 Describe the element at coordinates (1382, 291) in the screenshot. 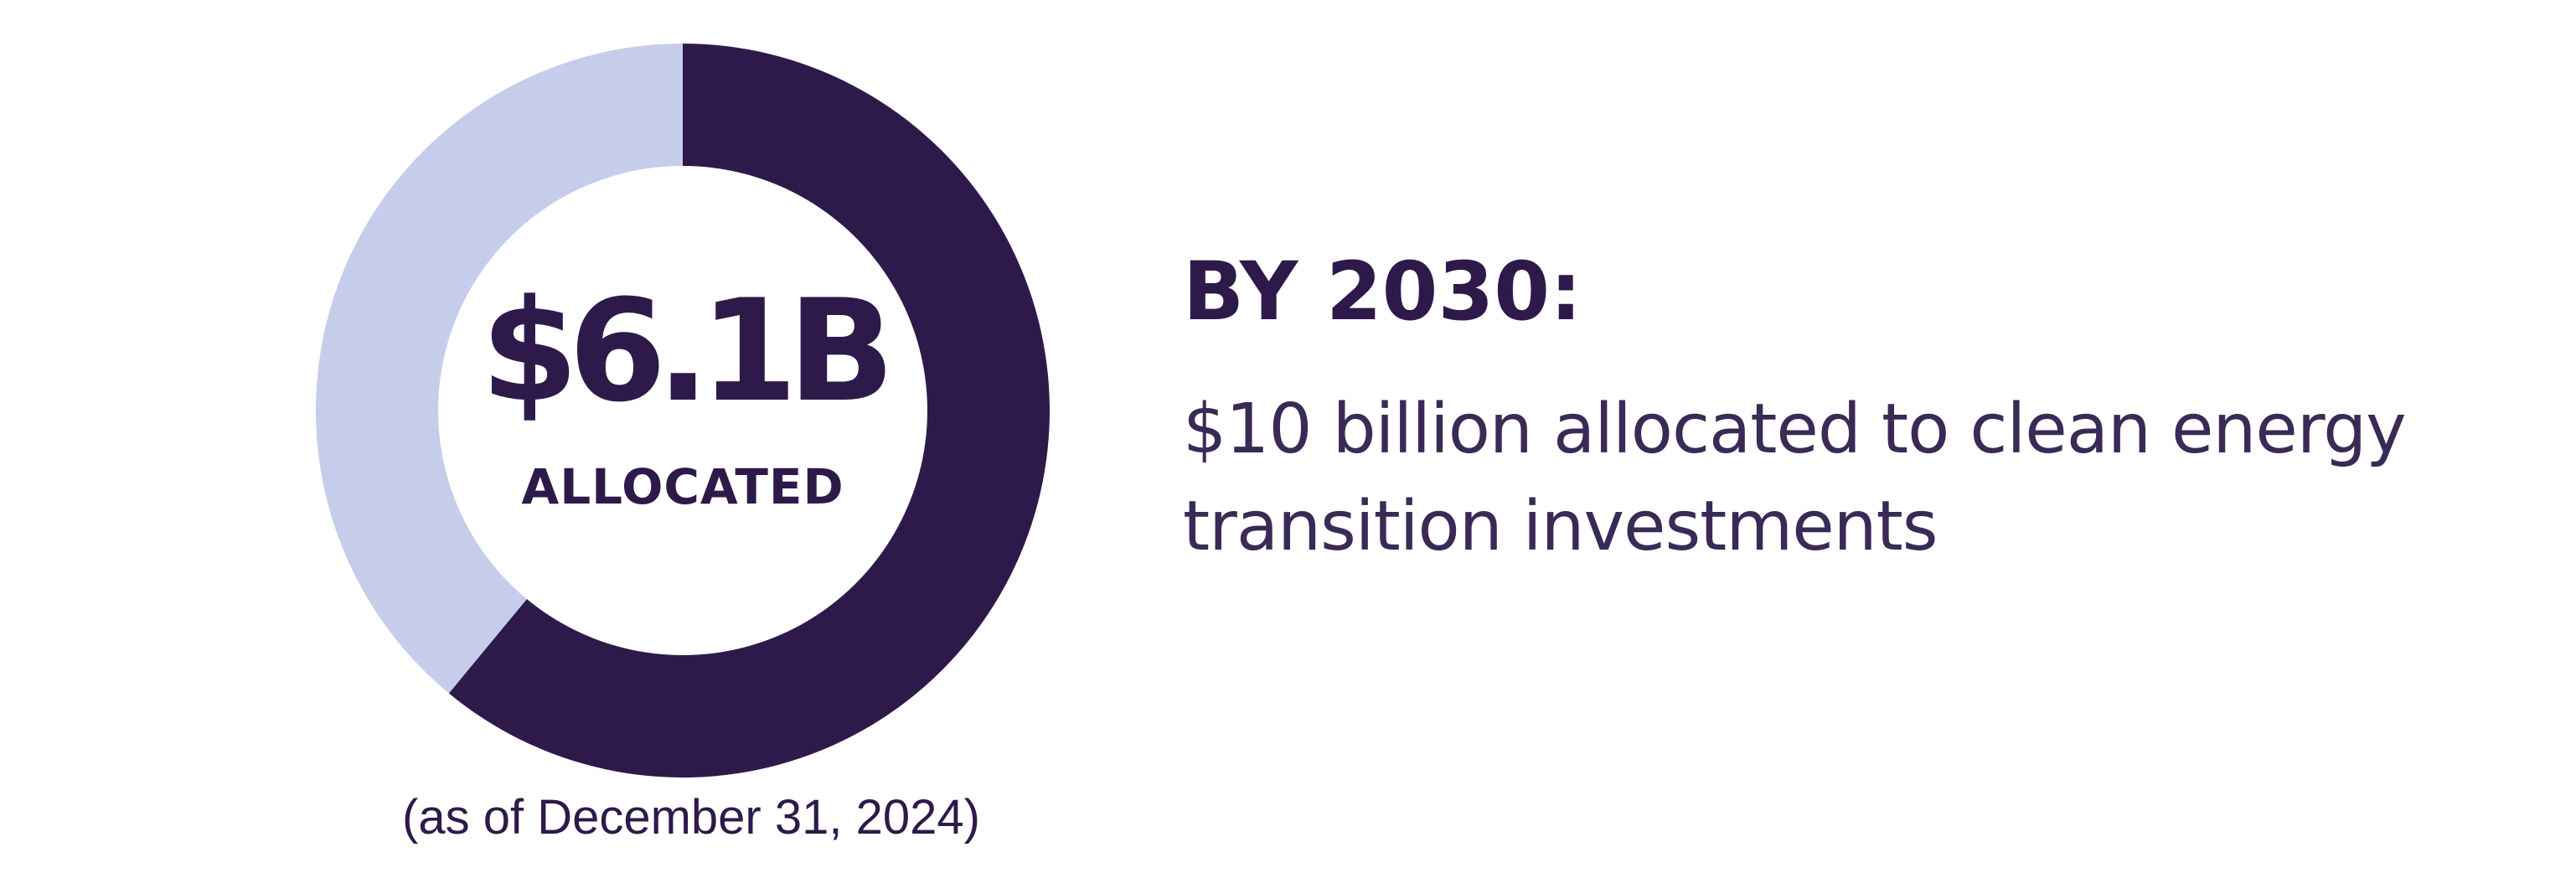

I see `goal-heading: BY 2030:` at that location.